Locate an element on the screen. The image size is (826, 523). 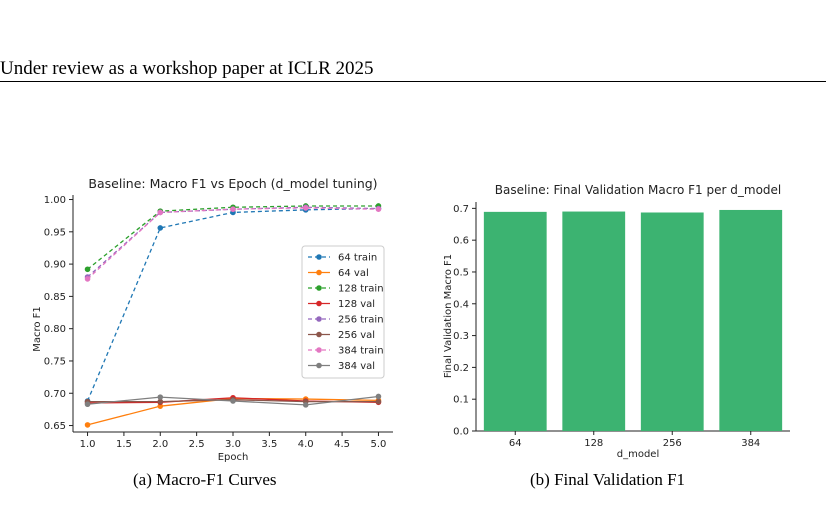
chart-a-x-tick-label: 4.5 is located at coordinates (342, 444).